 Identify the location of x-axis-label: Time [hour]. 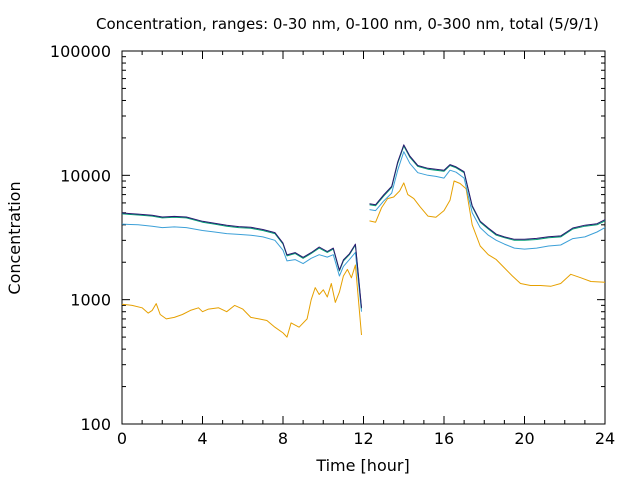
(362, 465).